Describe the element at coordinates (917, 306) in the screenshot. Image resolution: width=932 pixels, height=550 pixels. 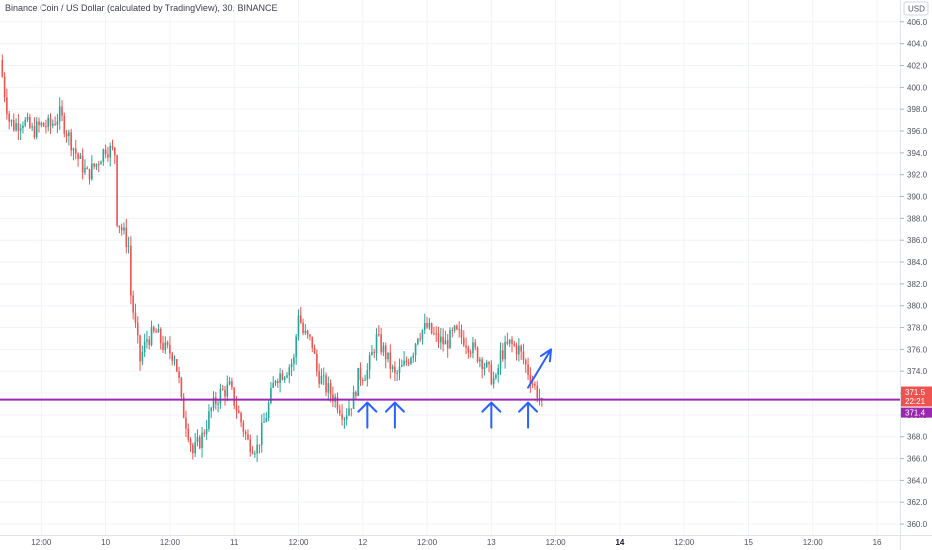
I see `price-tick-label: 380.0` at that location.